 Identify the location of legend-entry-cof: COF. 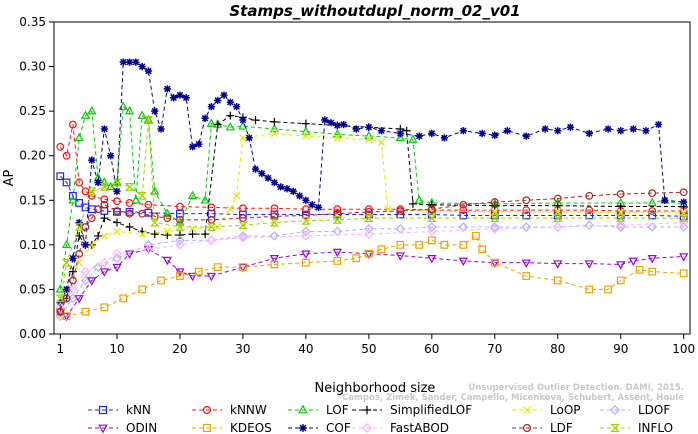
(319, 427).